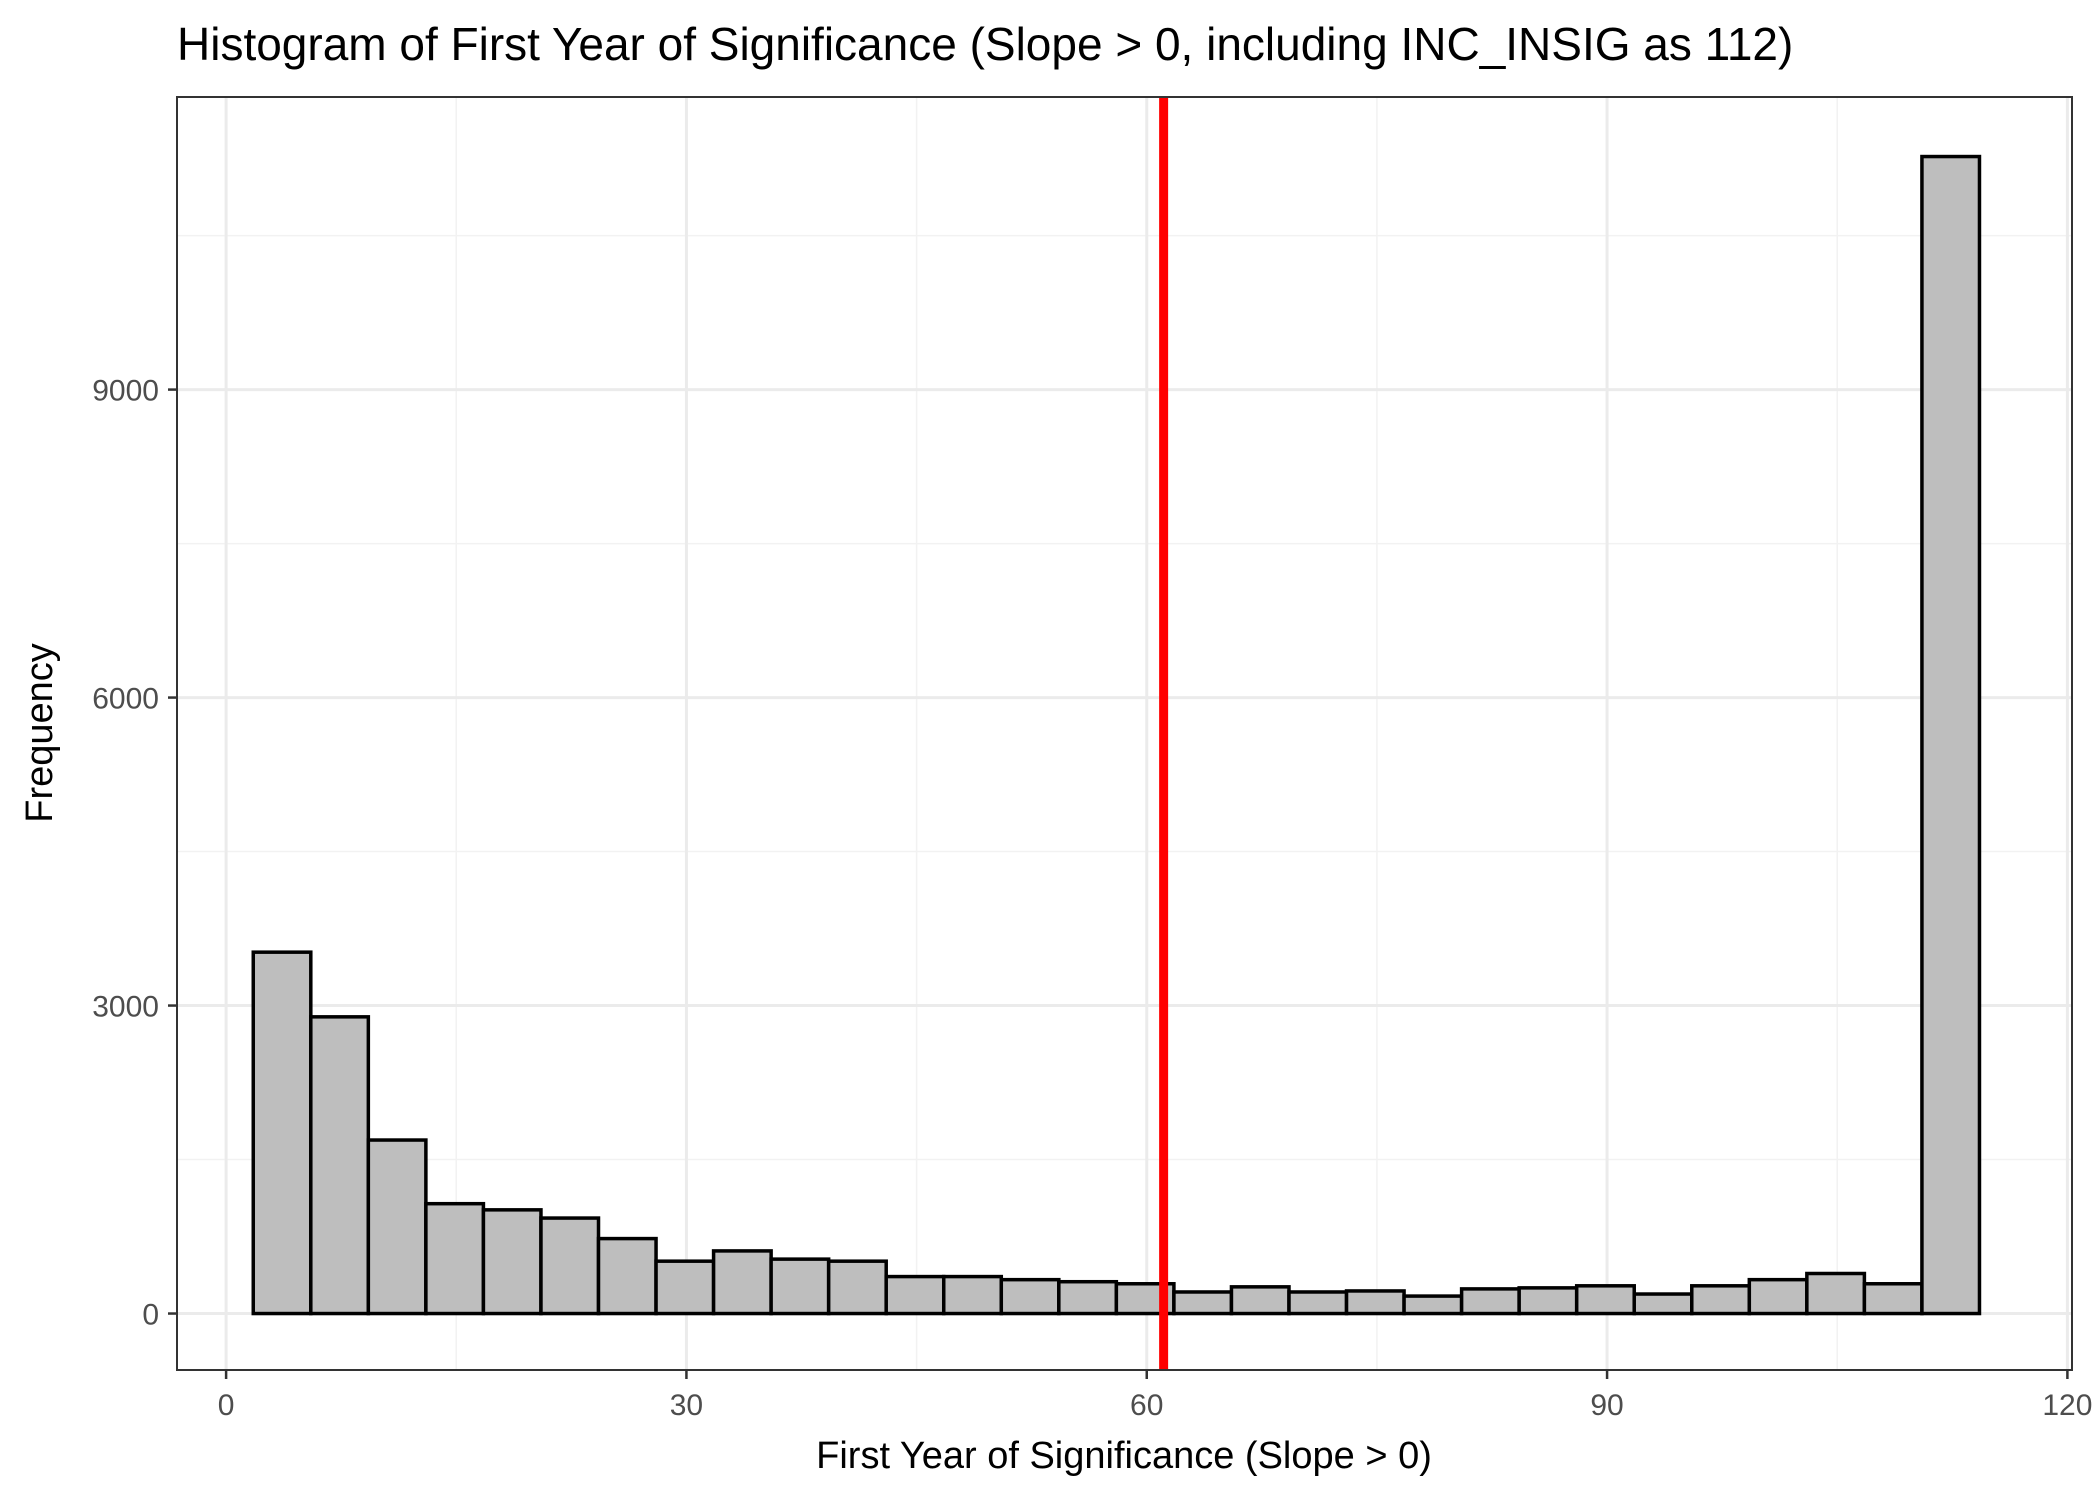 The height and width of the screenshot is (1500, 2100). What do you see at coordinates (1124, 1456) in the screenshot?
I see `x-axis-title: First Year of Significance (Slope > 0)` at bounding box center [1124, 1456].